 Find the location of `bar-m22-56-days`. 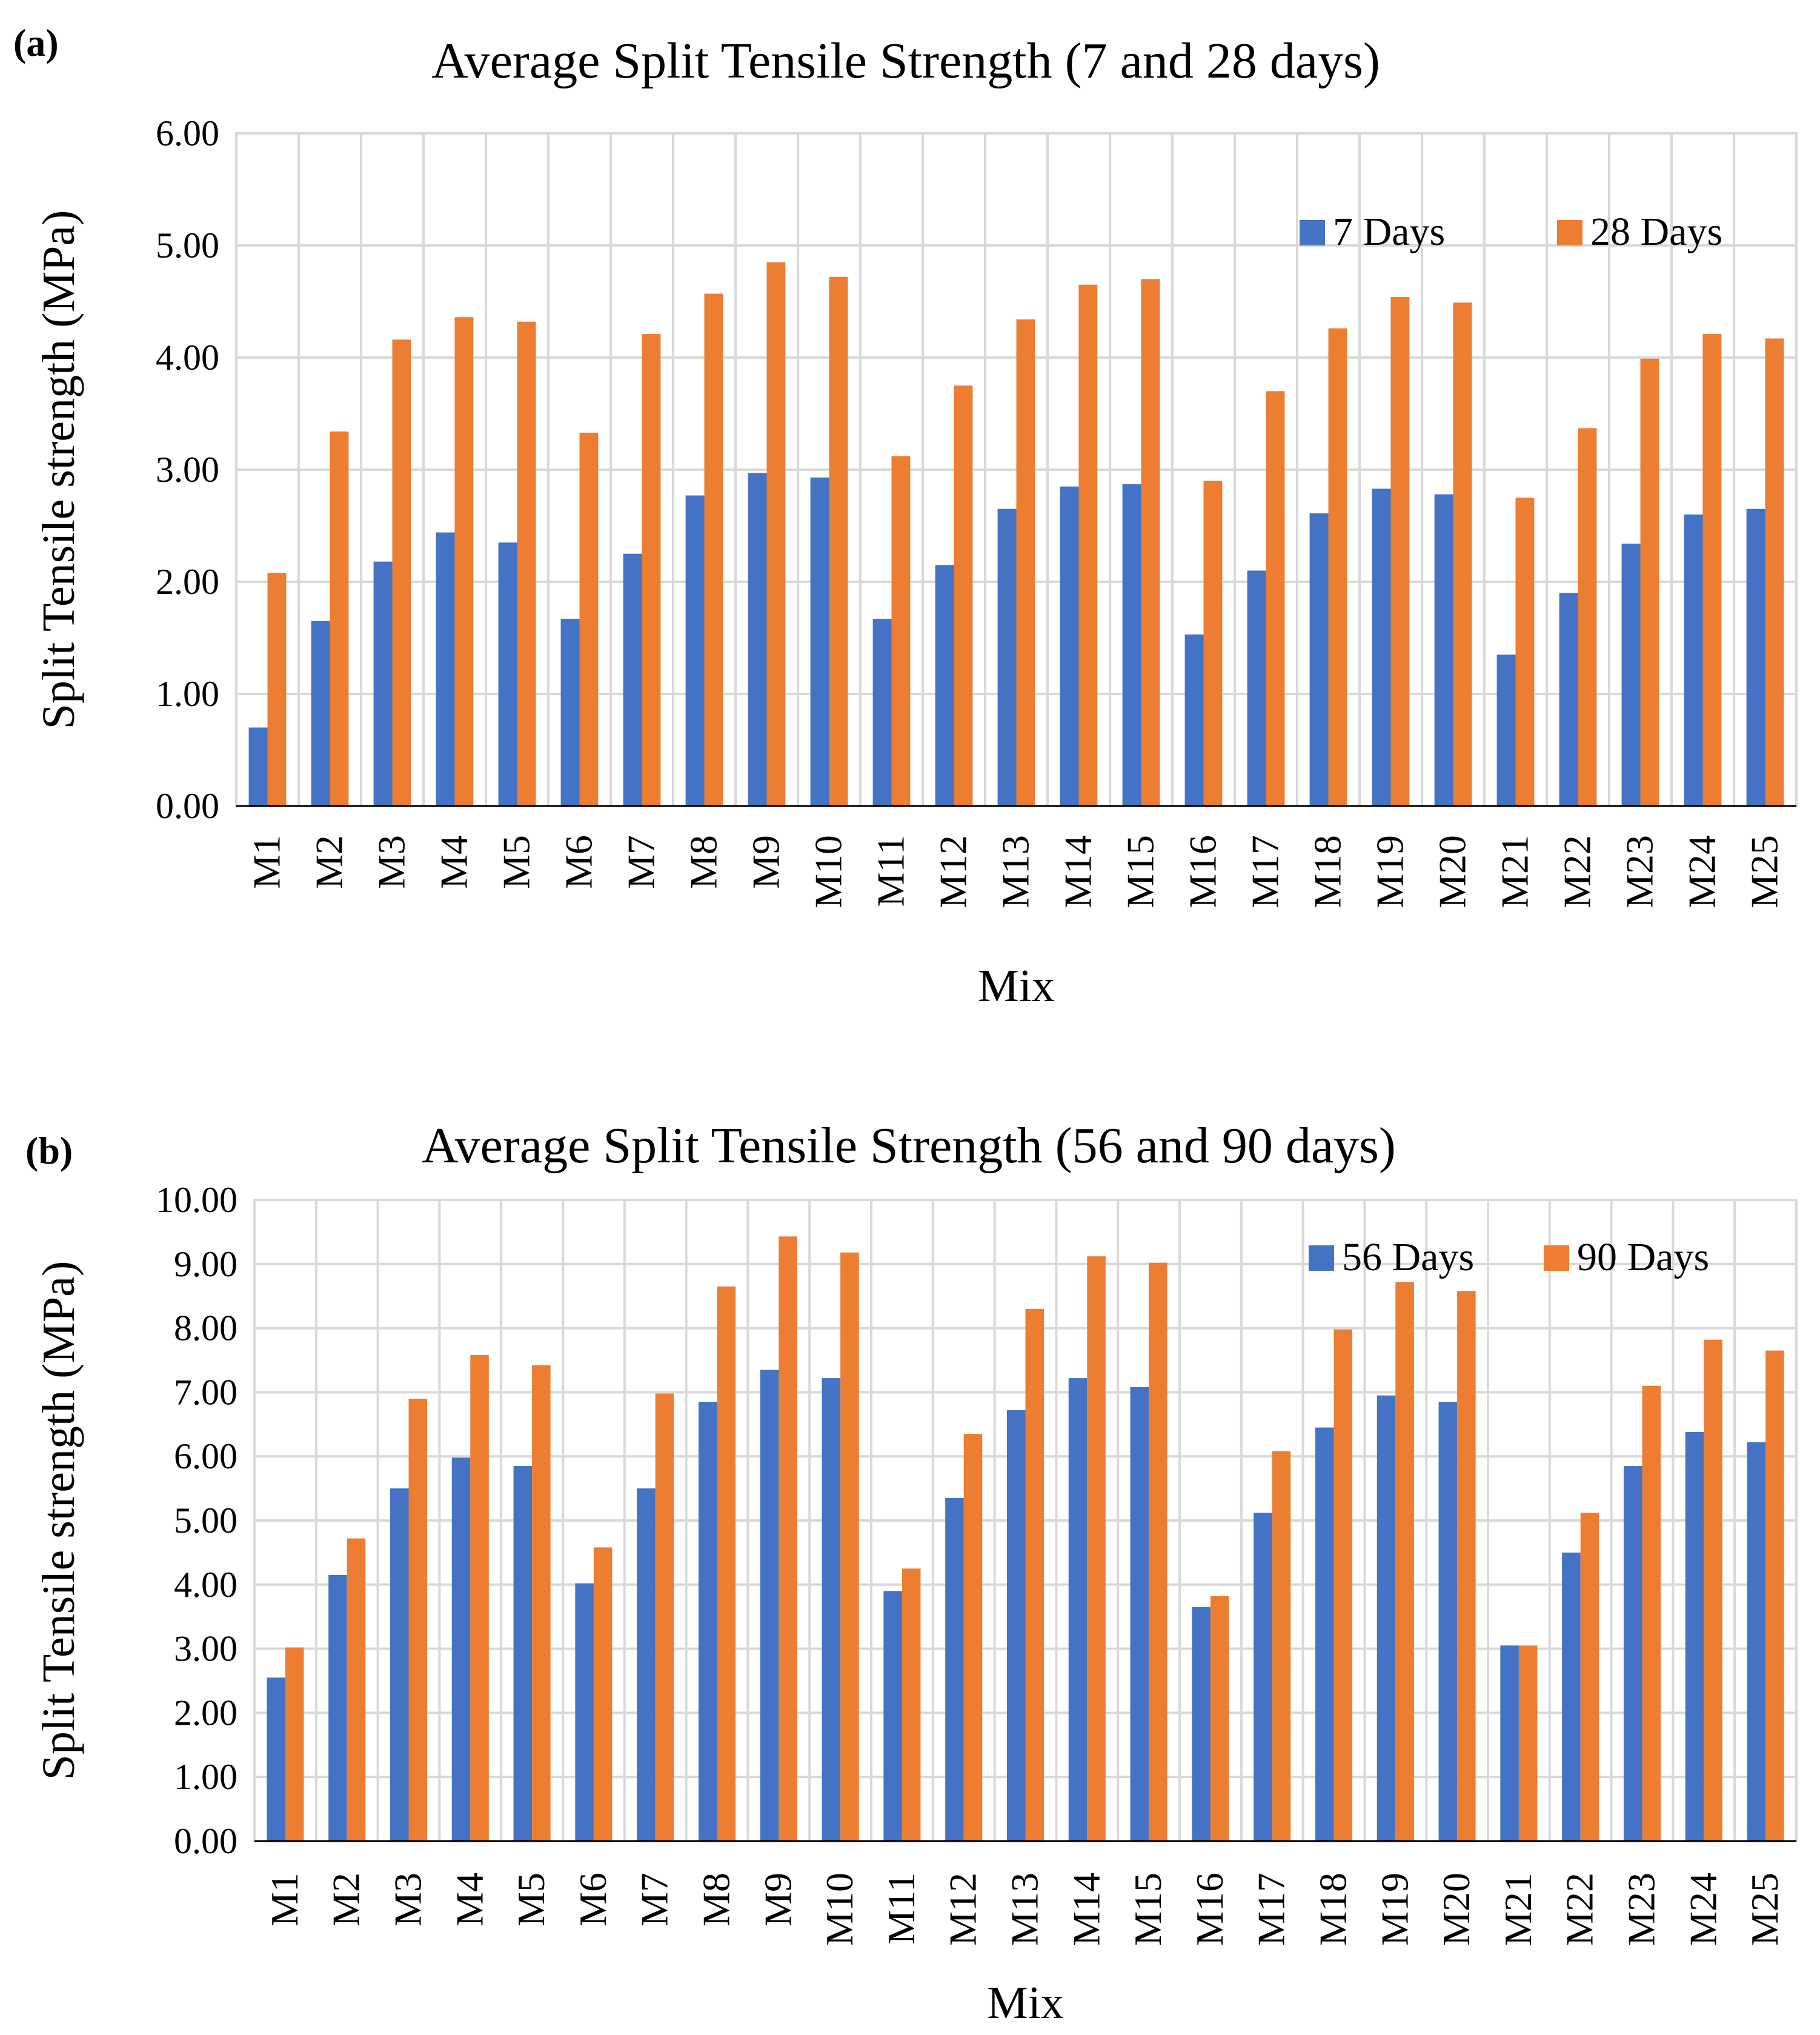

bar-m22-56-days is located at coordinates (1571, 1696).